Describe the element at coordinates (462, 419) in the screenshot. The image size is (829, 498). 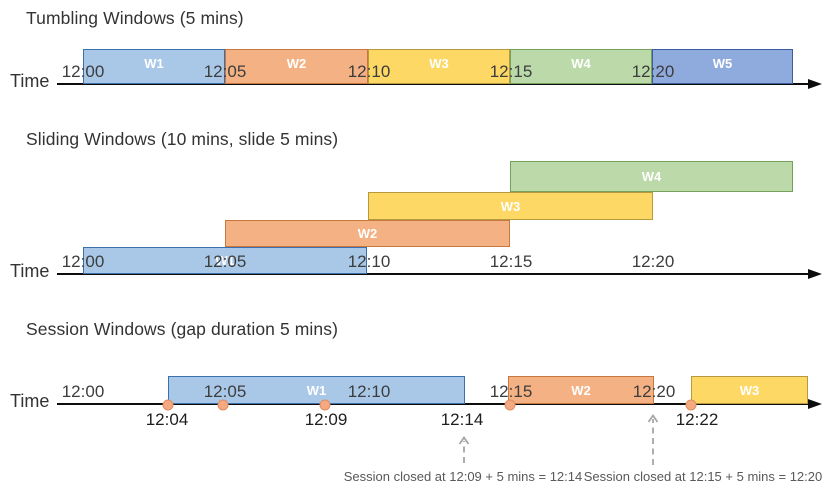
I see `event-time-label: 12:14` at that location.